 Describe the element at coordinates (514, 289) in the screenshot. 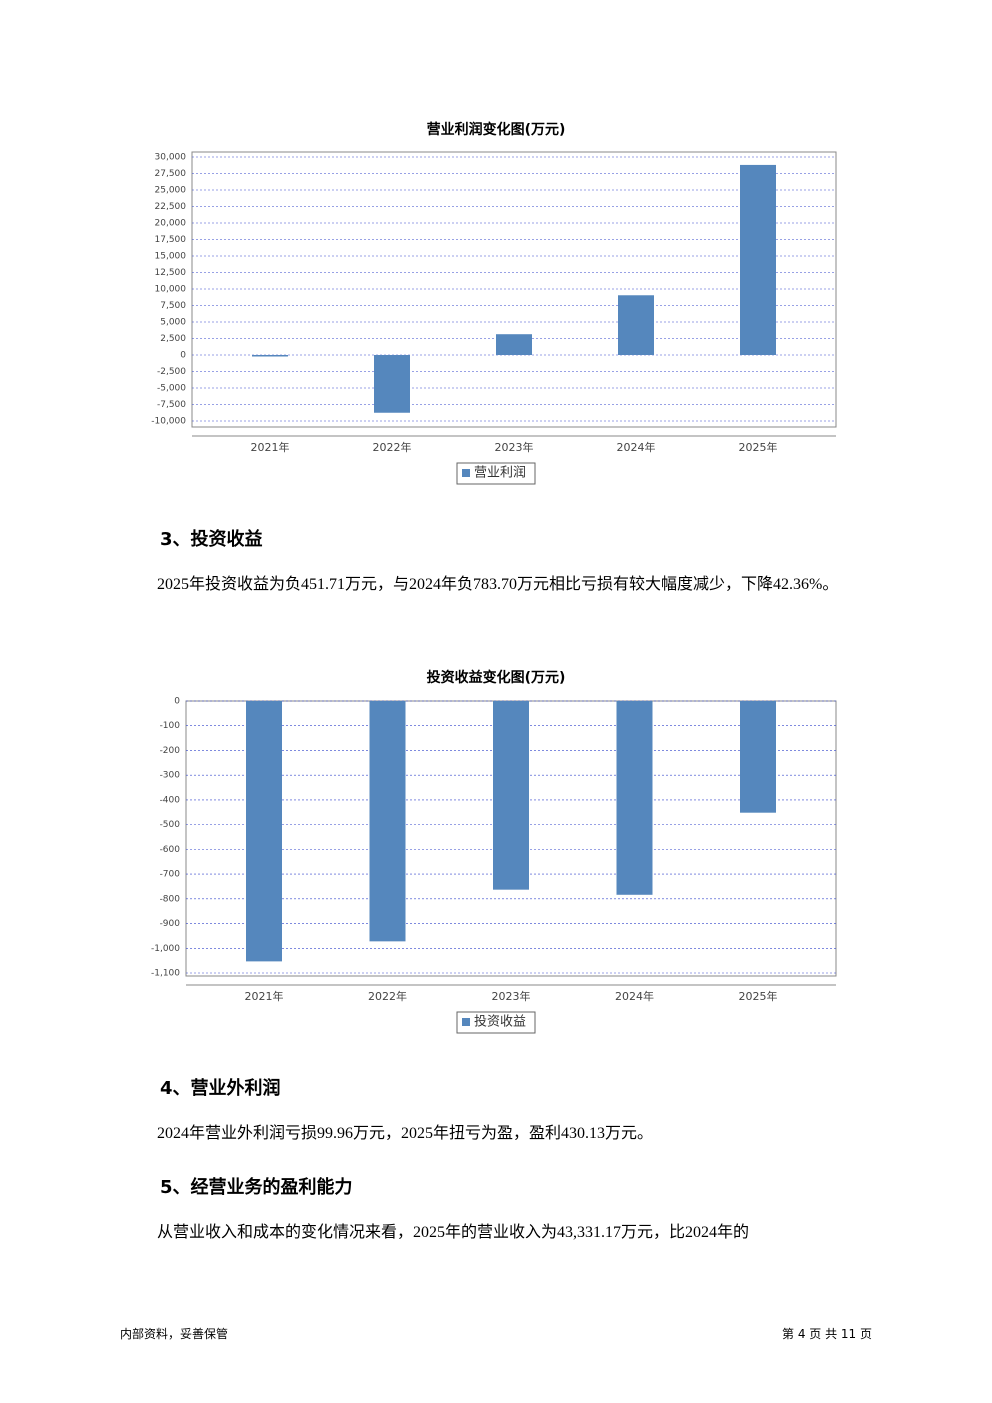

I see `plot-area` at that location.